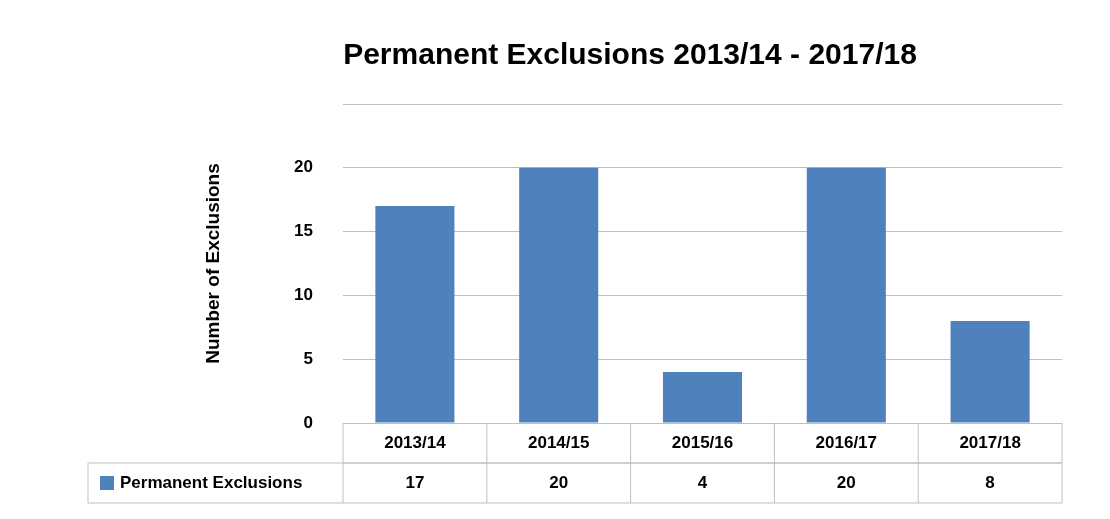 The width and height of the screenshot is (1110, 519). What do you see at coordinates (415, 482) in the screenshot?
I see `data-label: 17` at bounding box center [415, 482].